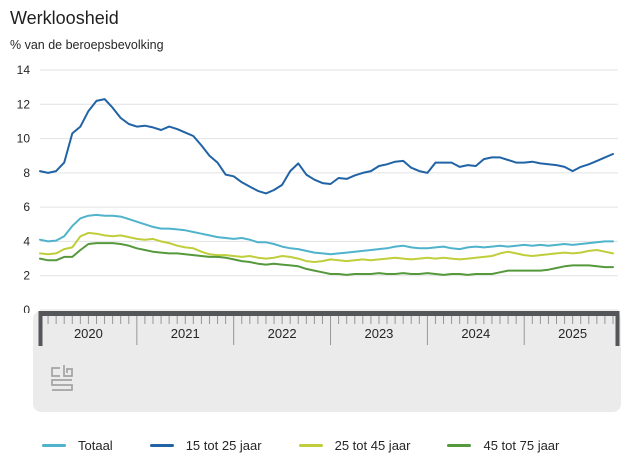 The height and width of the screenshot is (470, 627). I want to click on y-axis-tick-label: 2, so click(26, 276).